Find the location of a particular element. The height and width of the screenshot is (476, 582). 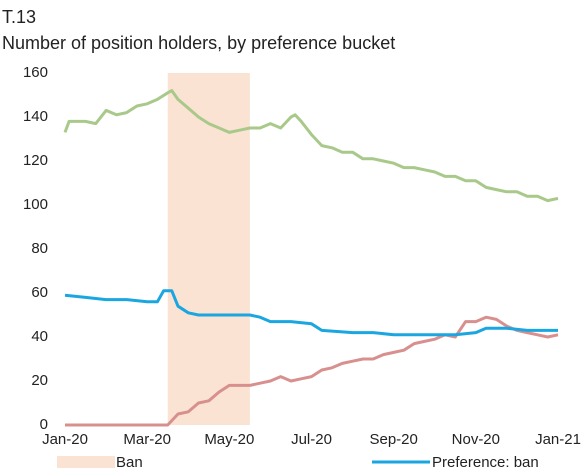

ban-region is located at coordinates (208, 249).